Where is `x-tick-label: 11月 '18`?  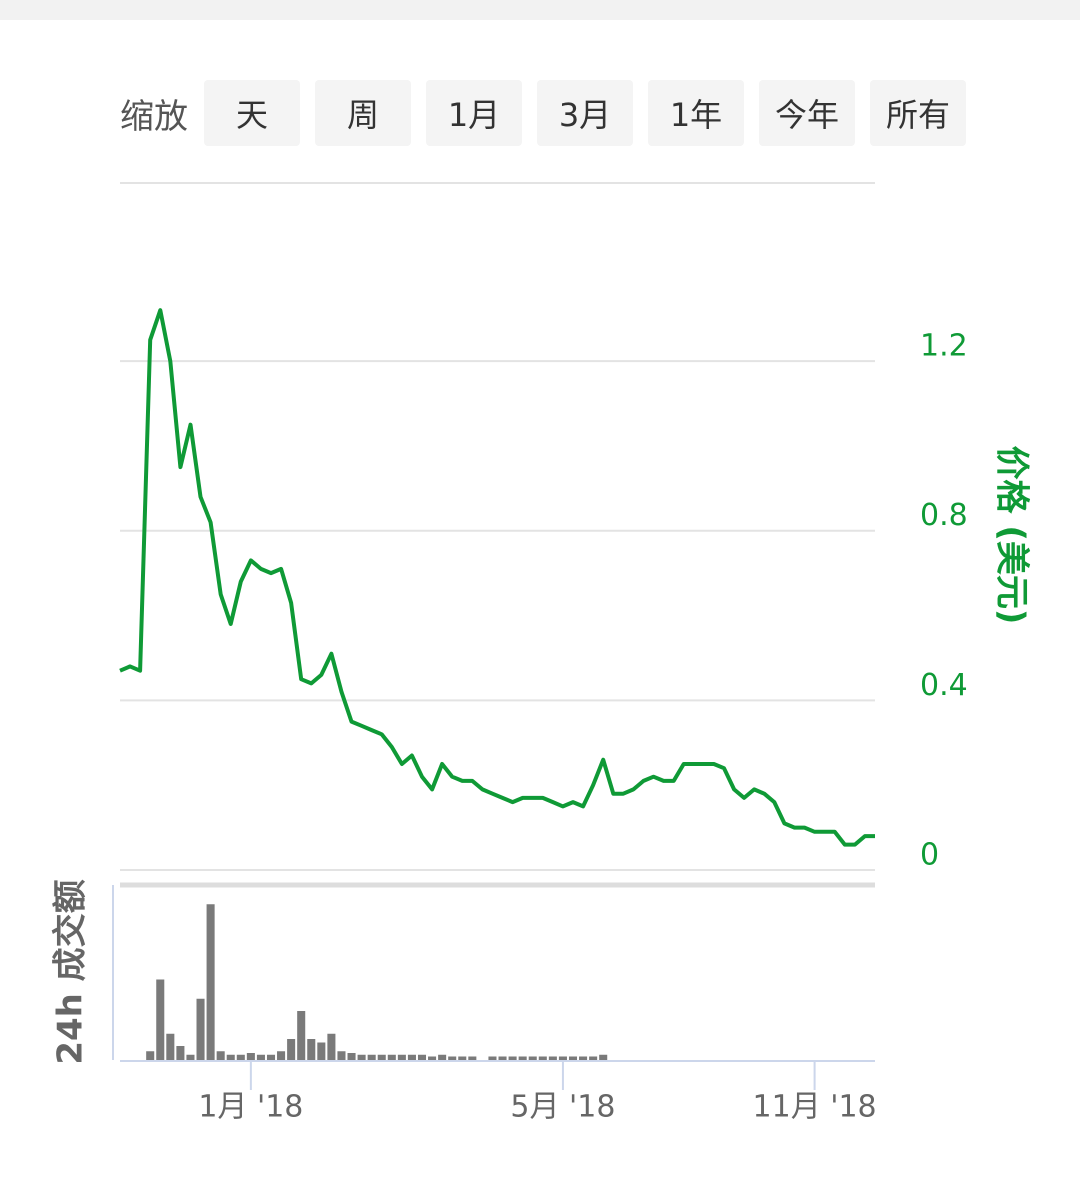 x-tick-label: 11月 '18 is located at coordinates (815, 1107).